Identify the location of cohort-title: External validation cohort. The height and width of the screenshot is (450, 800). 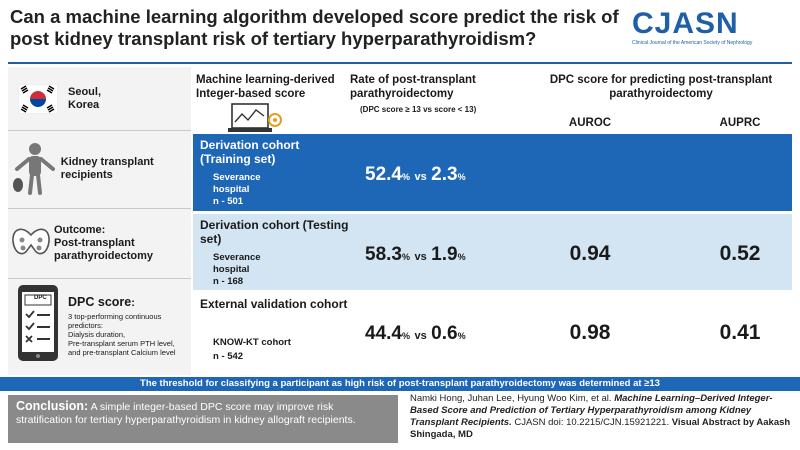
(274, 304).